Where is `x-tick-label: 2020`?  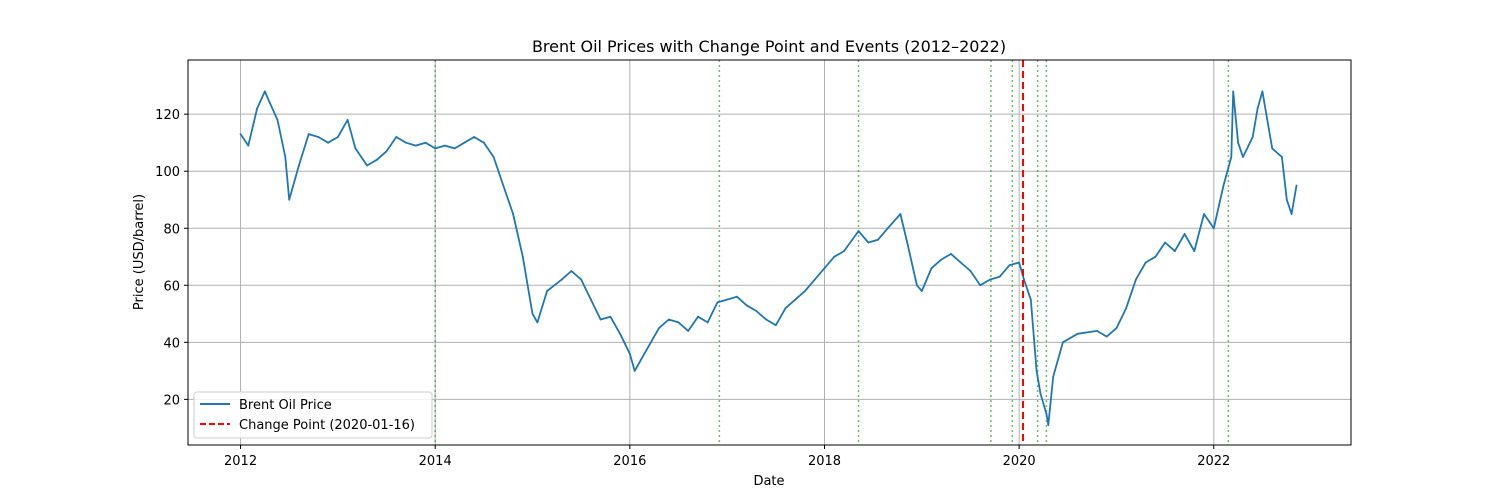
x-tick-label: 2020 is located at coordinates (1019, 461).